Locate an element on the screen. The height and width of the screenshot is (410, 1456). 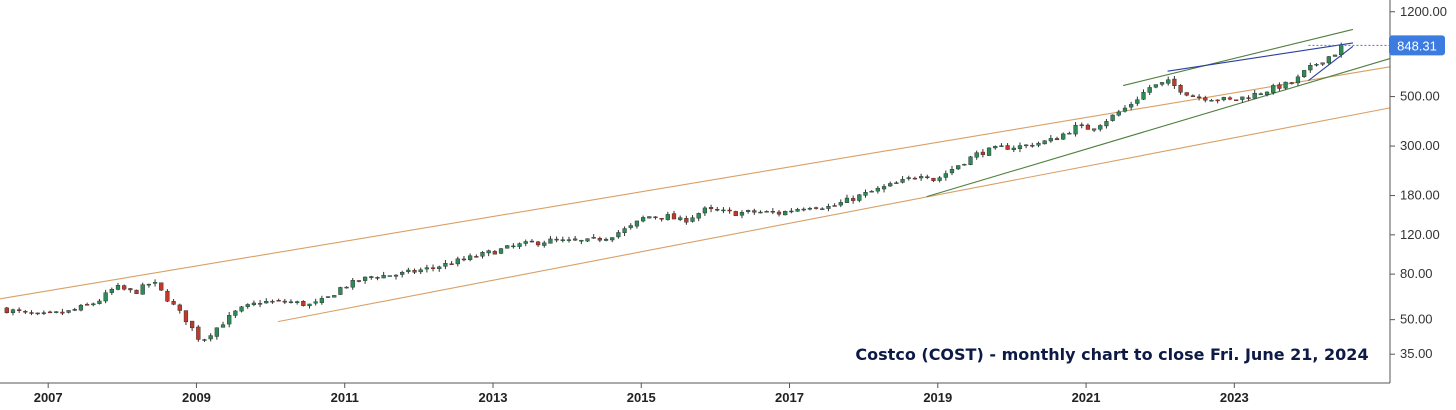
y-tick-label: 50.00 is located at coordinates (1416, 319).